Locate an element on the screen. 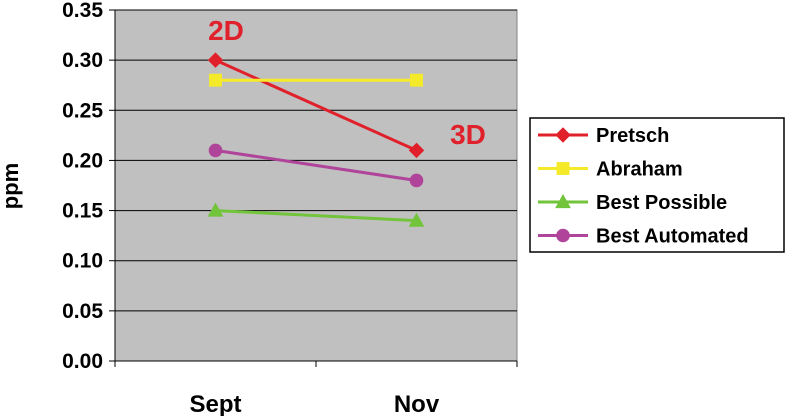 This screenshot has height=416, width=790. series-abraham is located at coordinates (316, 80).